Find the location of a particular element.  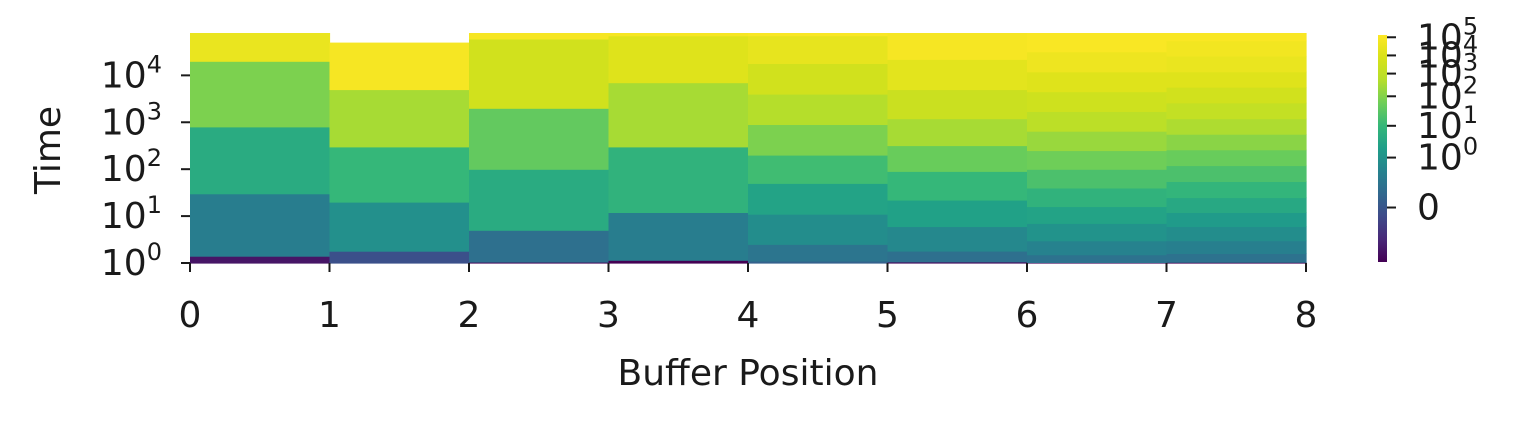

colorbar-tick-label: 10² is located at coordinates (1447, 94).